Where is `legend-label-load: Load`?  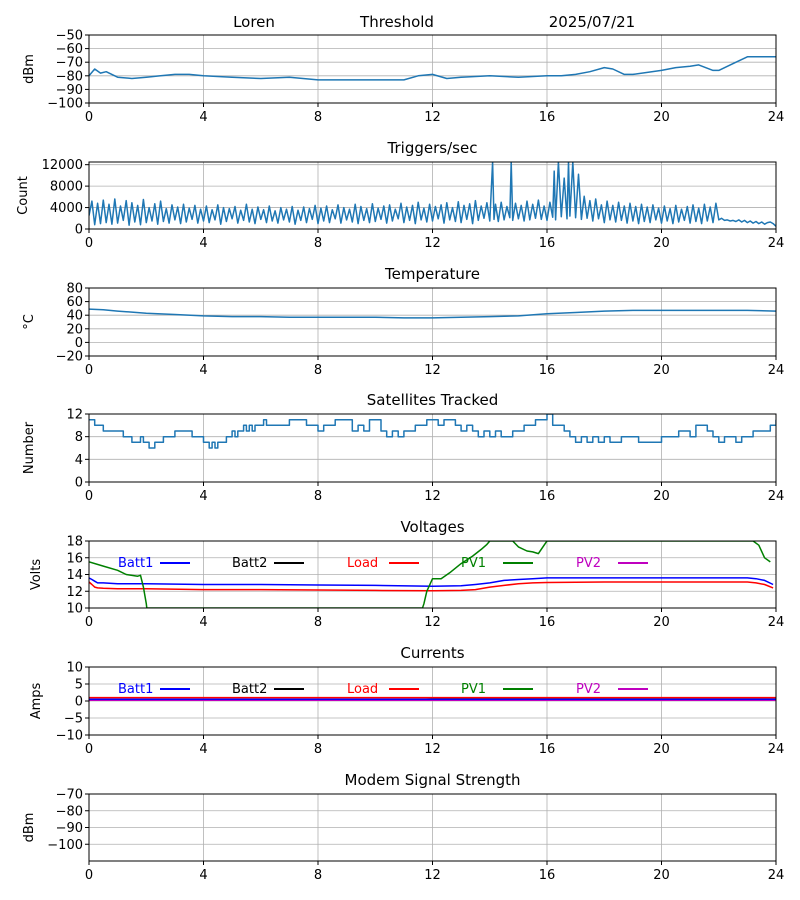
legend-label-load: Load is located at coordinates (362, 563).